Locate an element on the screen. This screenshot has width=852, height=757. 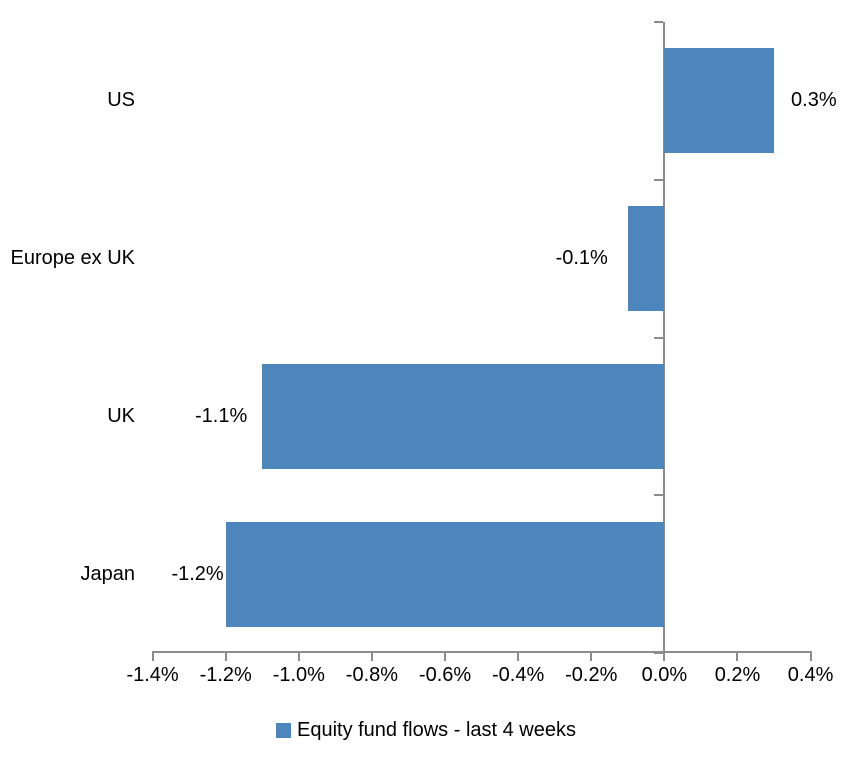
x-axis-tick-label: 0.4% is located at coordinates (810, 675).